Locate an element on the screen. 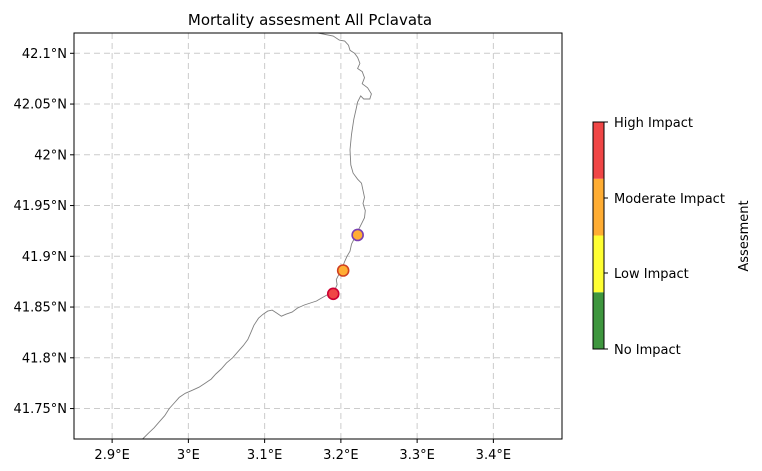 The width and height of the screenshot is (762, 471). x-tick-label: 3°E is located at coordinates (188, 455).